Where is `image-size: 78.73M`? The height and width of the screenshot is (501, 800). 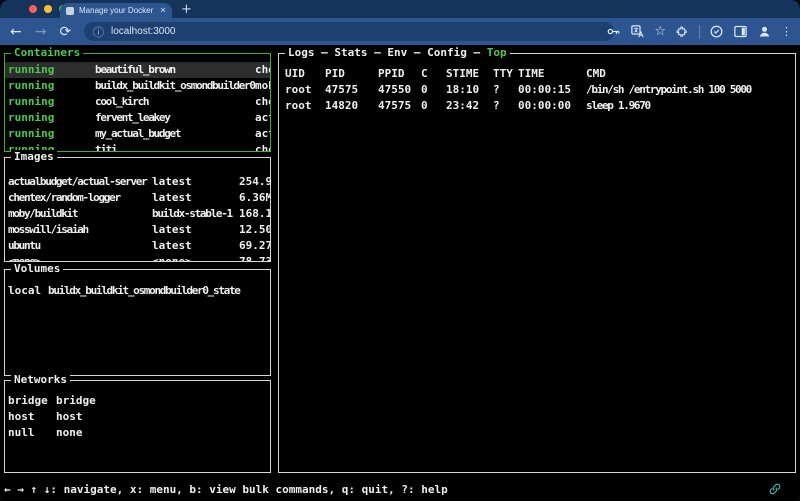
image-size: 78.73M is located at coordinates (254, 257).